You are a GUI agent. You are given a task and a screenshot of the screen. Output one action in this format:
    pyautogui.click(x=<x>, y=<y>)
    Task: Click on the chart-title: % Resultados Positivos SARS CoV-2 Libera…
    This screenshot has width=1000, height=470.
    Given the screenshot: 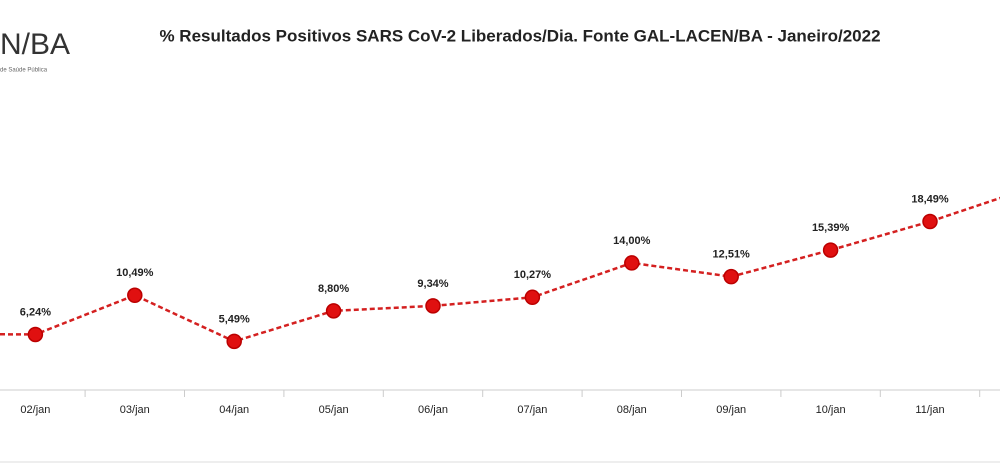 What is the action you would take?
    pyautogui.click(x=519, y=35)
    